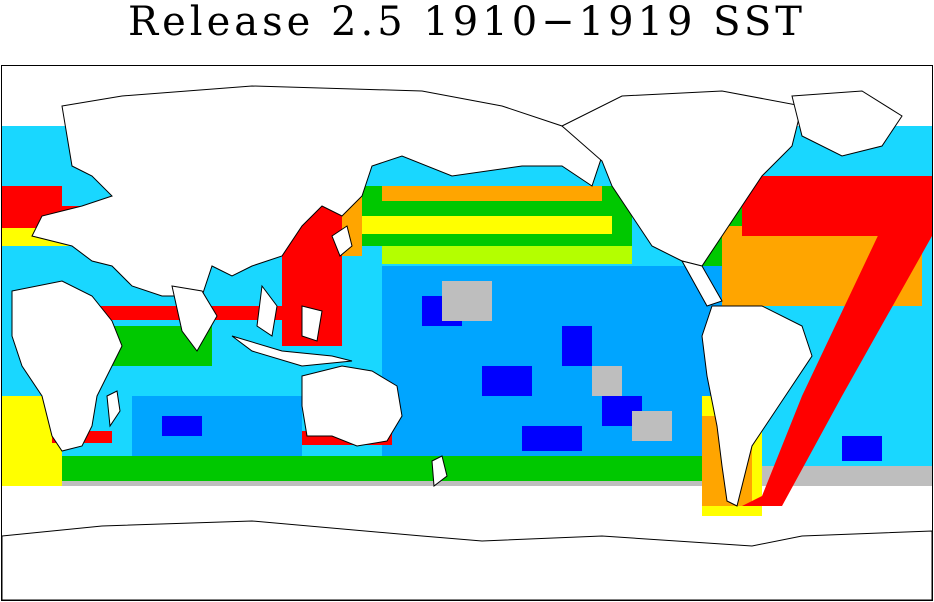  Describe the element at coordinates (467, 560) in the screenshot. I see `antarctica` at that location.